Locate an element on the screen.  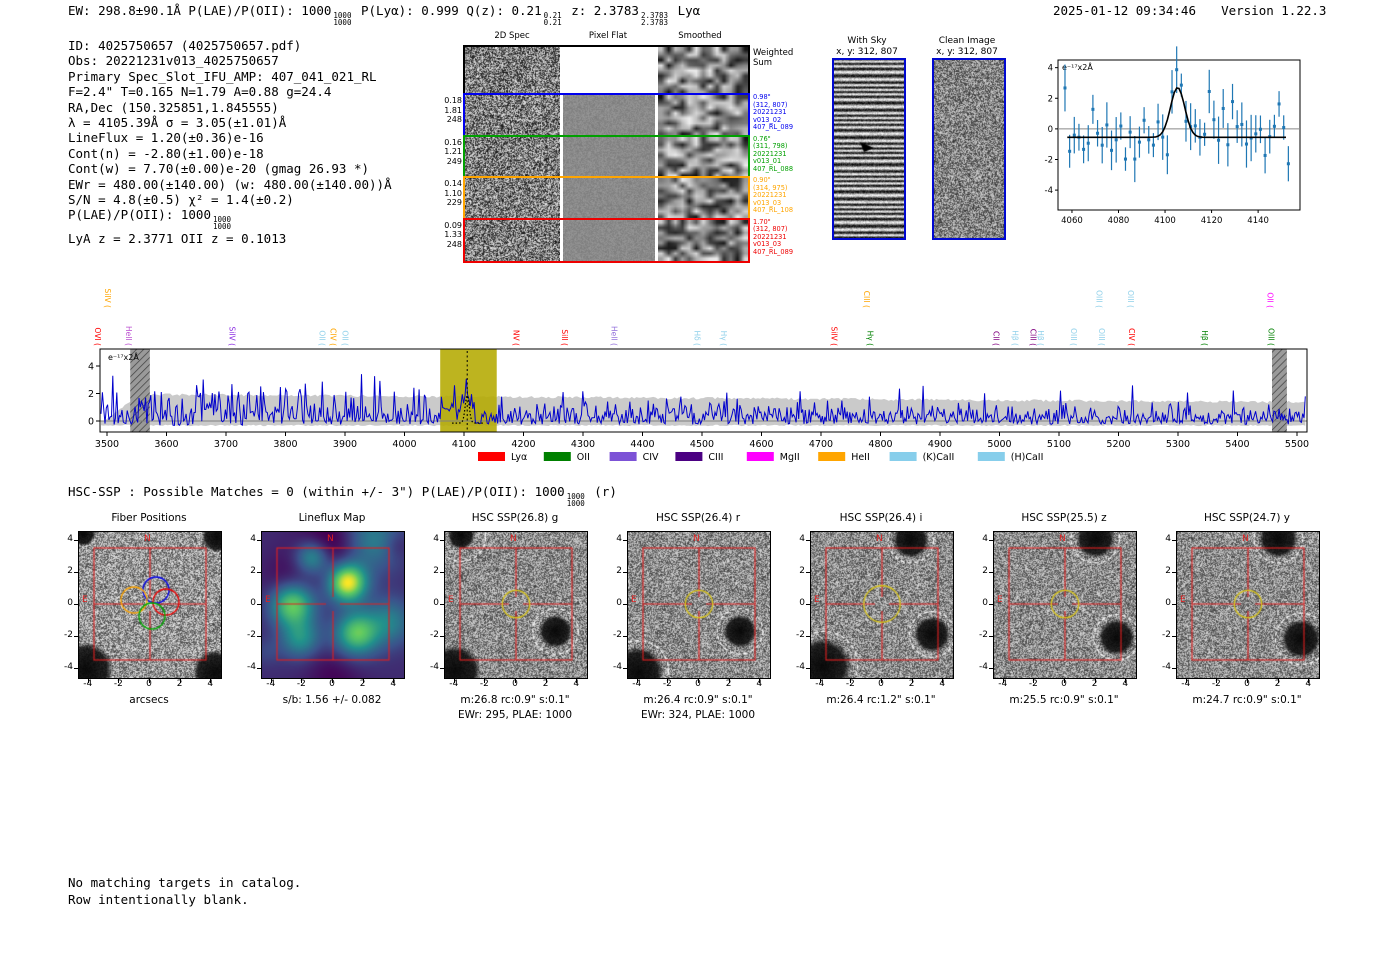
text-part: P(Lyα): 0.999 Q(z): 0.21 is located at coordinates (447, 10).